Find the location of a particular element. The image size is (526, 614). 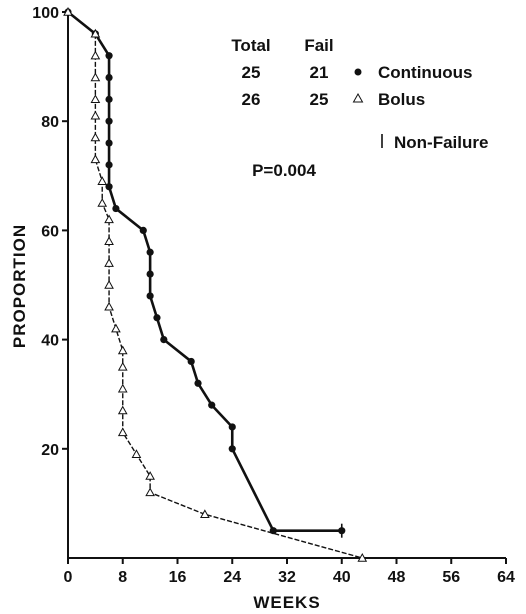

legend-bolus-label: Bolus is located at coordinates (401, 99).